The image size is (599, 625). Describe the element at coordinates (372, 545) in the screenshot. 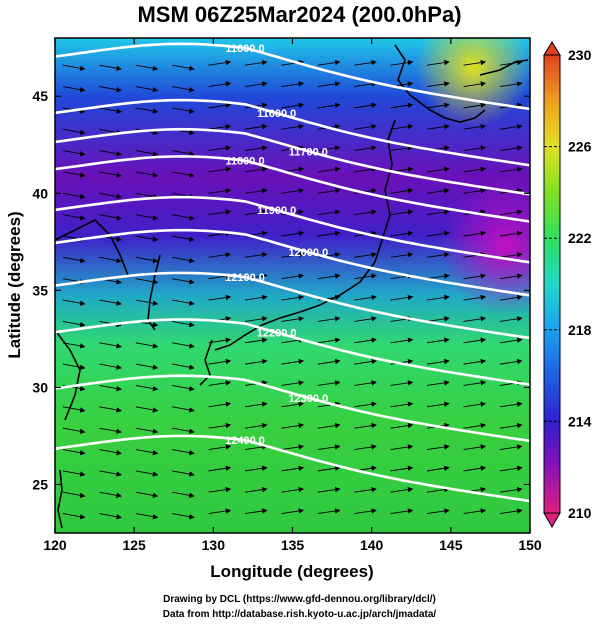

I see `x-tick-label: 140` at that location.